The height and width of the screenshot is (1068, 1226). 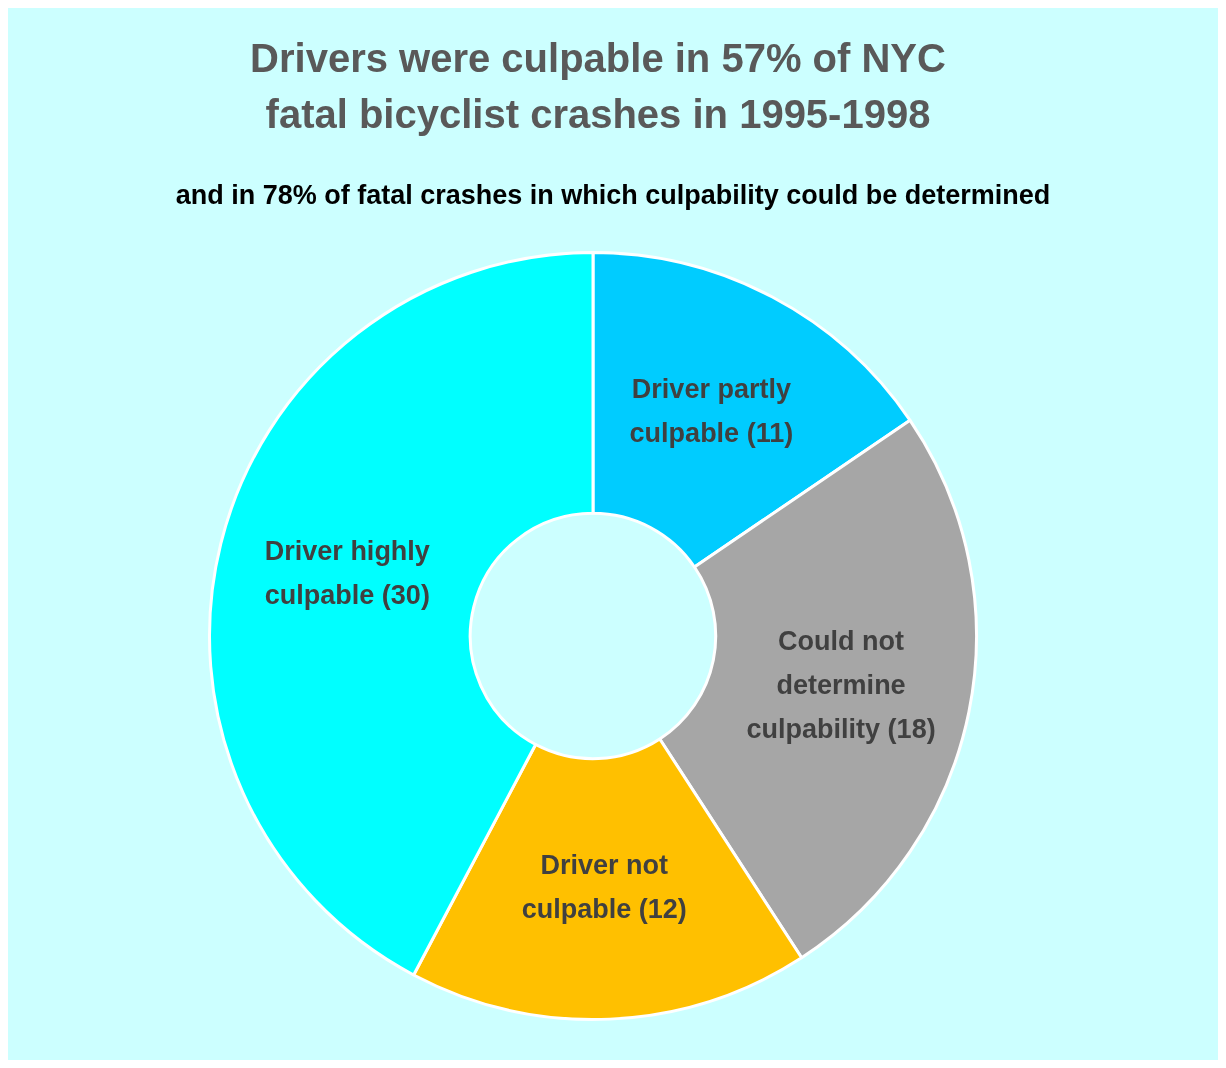 I want to click on slice-label: Driver not culpable (12), so click(x=604, y=887).